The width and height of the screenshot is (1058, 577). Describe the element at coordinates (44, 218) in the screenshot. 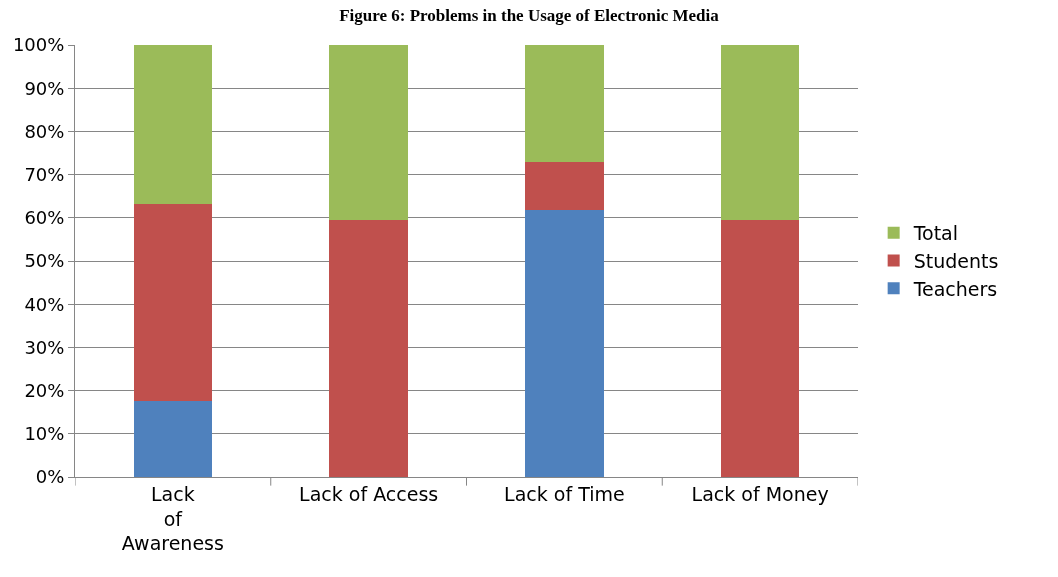

I see `y-tick-label: 60%` at that location.